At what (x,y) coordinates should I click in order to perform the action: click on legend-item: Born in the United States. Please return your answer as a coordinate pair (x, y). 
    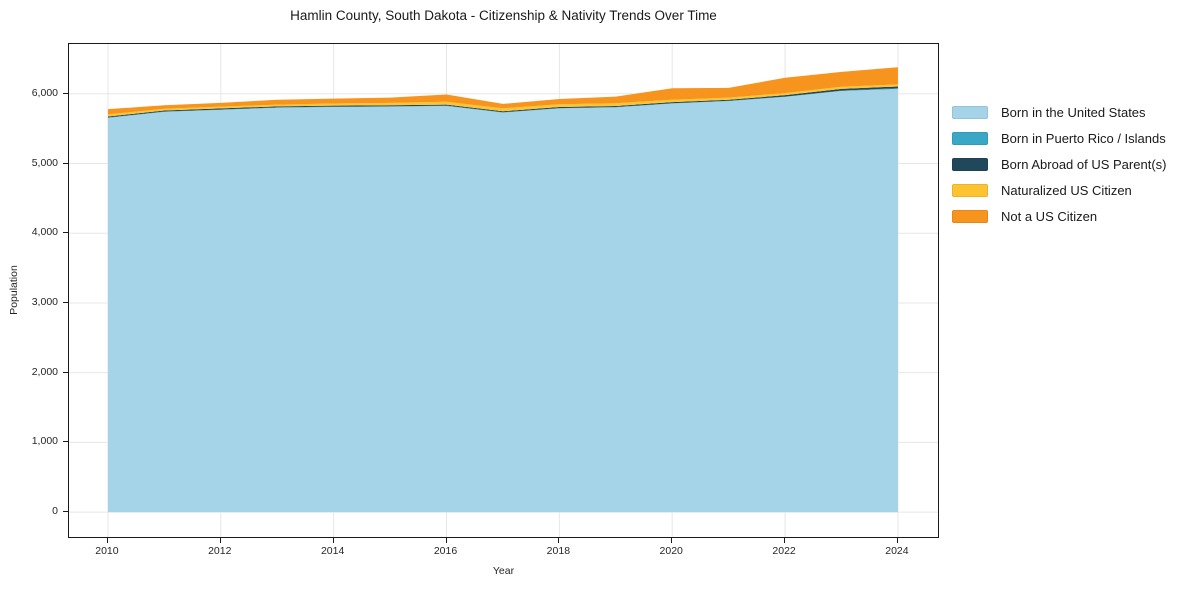
    Looking at the image, I should click on (1059, 112).